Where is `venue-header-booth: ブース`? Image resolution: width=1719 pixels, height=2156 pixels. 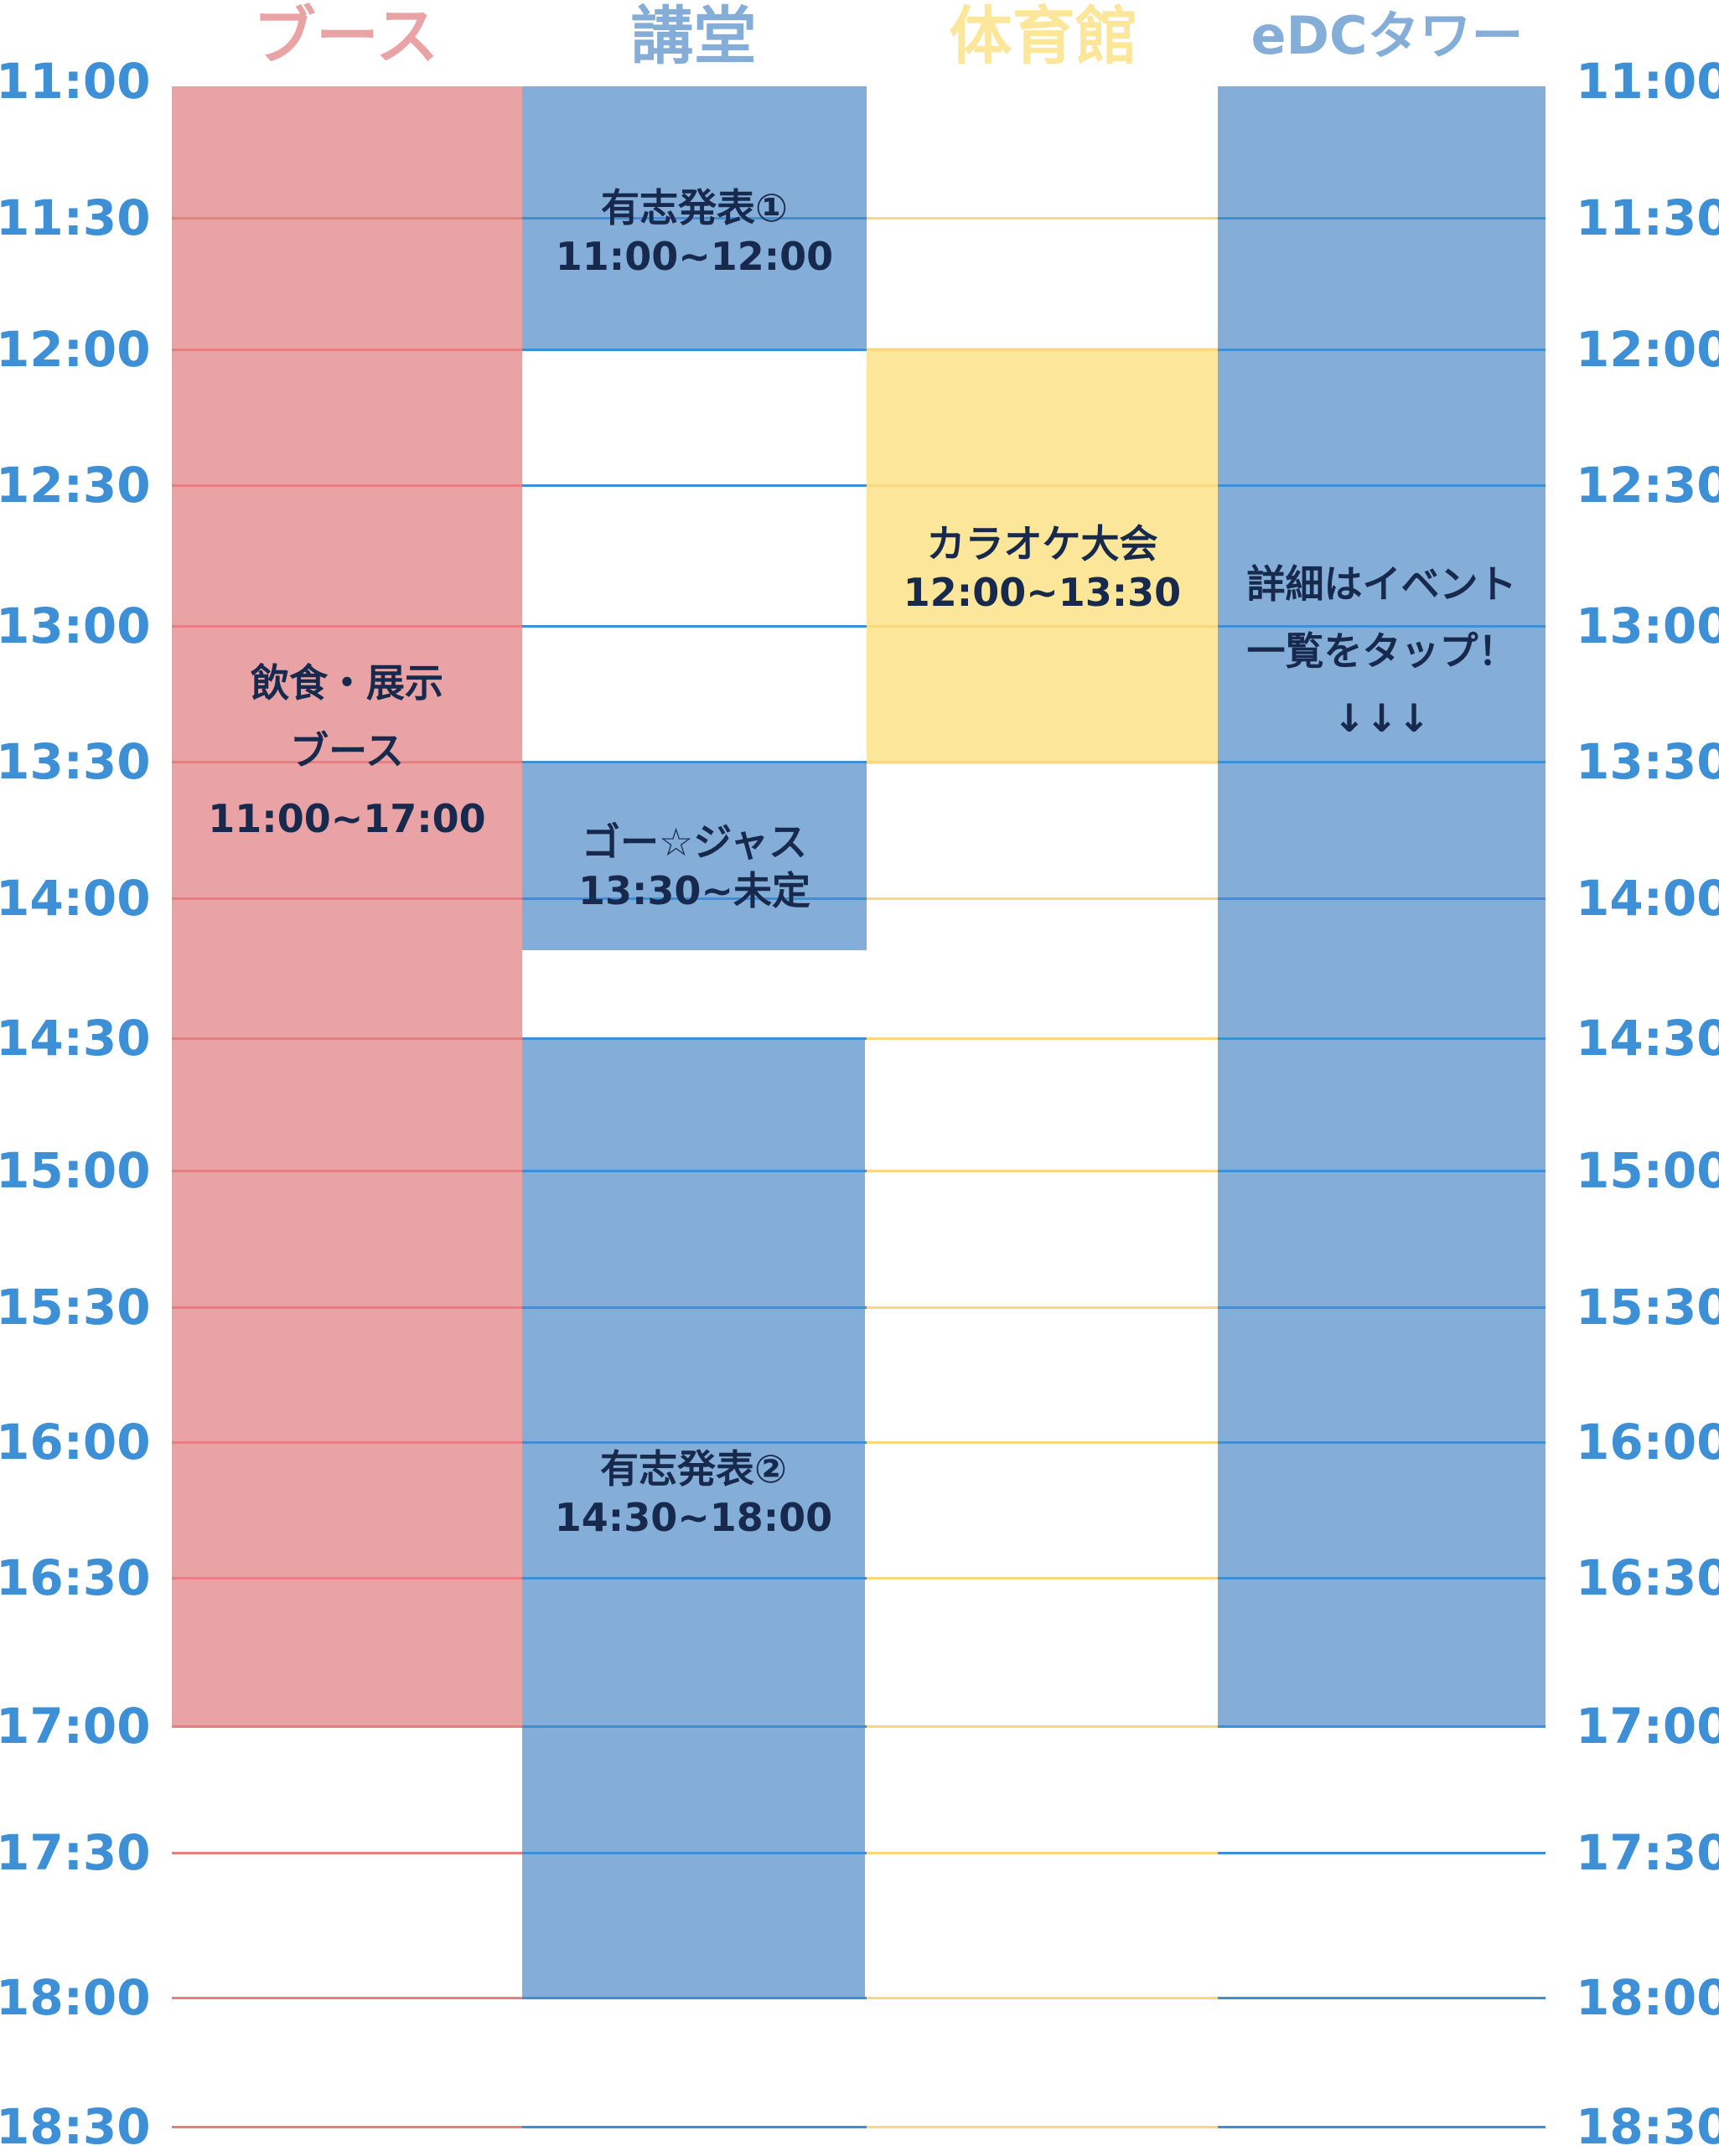 venue-header-booth: ブース is located at coordinates (345, 37).